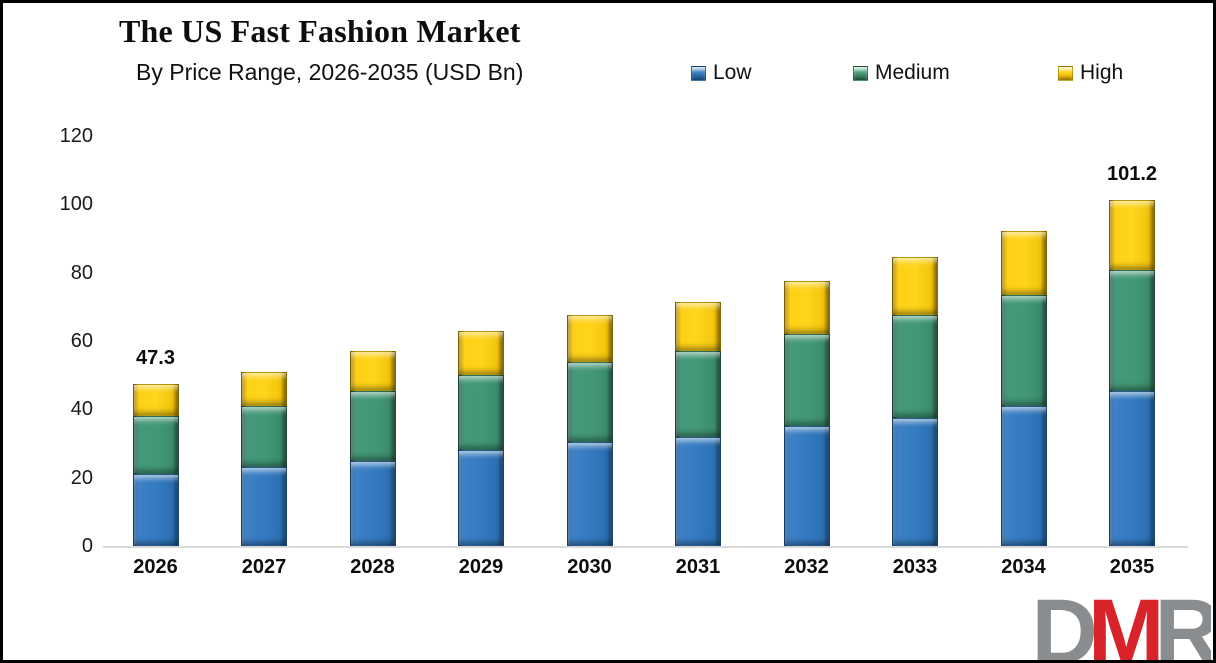 The height and width of the screenshot is (663, 1216). What do you see at coordinates (76, 136) in the screenshot?
I see `y-axis-label-120: 120` at bounding box center [76, 136].